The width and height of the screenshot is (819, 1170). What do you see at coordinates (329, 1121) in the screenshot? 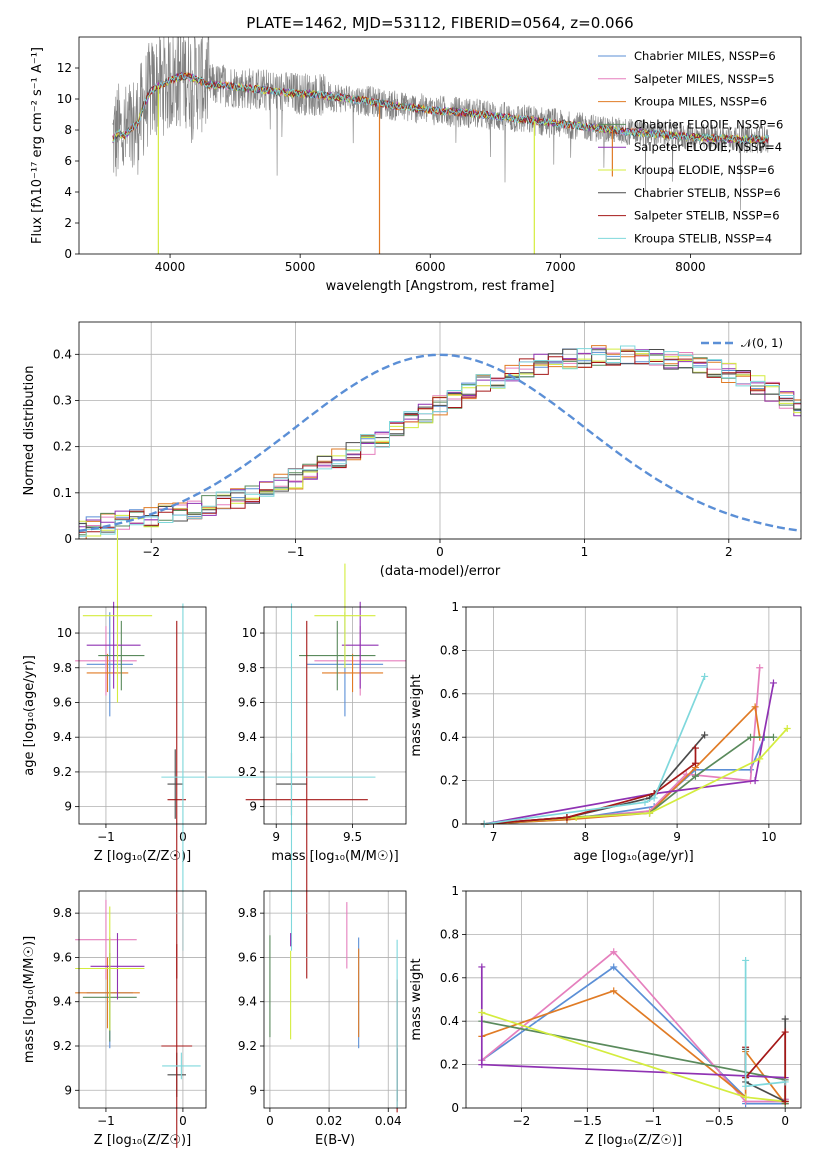
I see `x-tick-label: 0.02` at bounding box center [329, 1121].